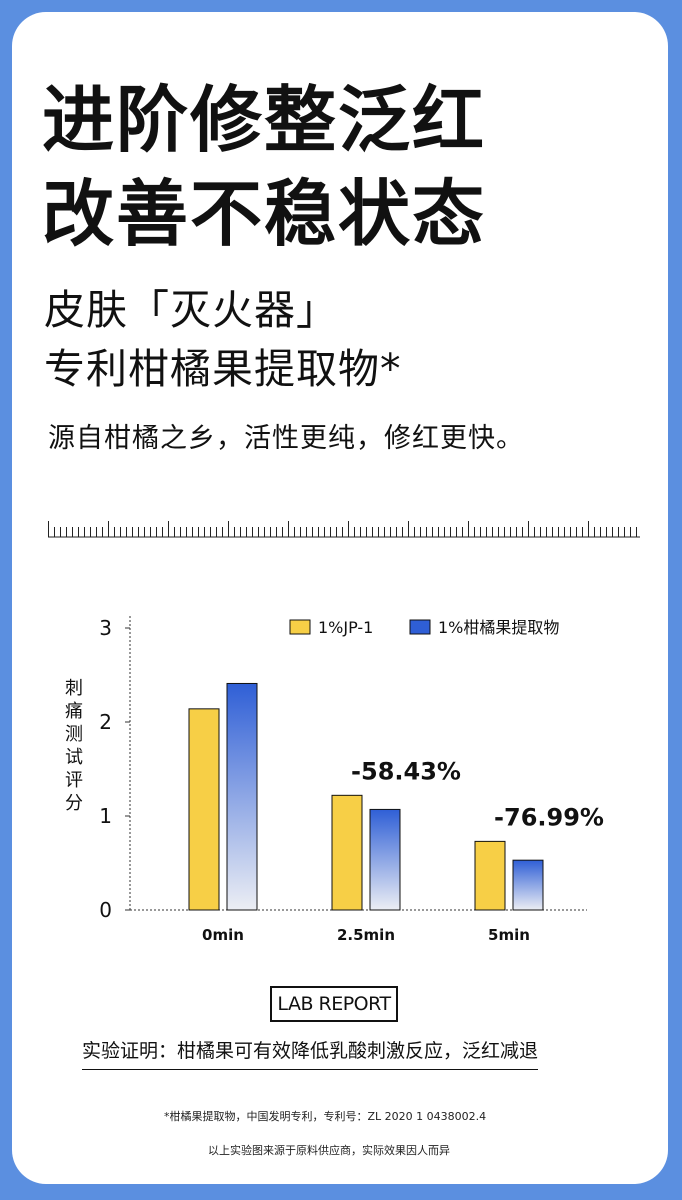  Describe the element at coordinates (105, 628) in the screenshot. I see `y-tick-label: 3` at that location.